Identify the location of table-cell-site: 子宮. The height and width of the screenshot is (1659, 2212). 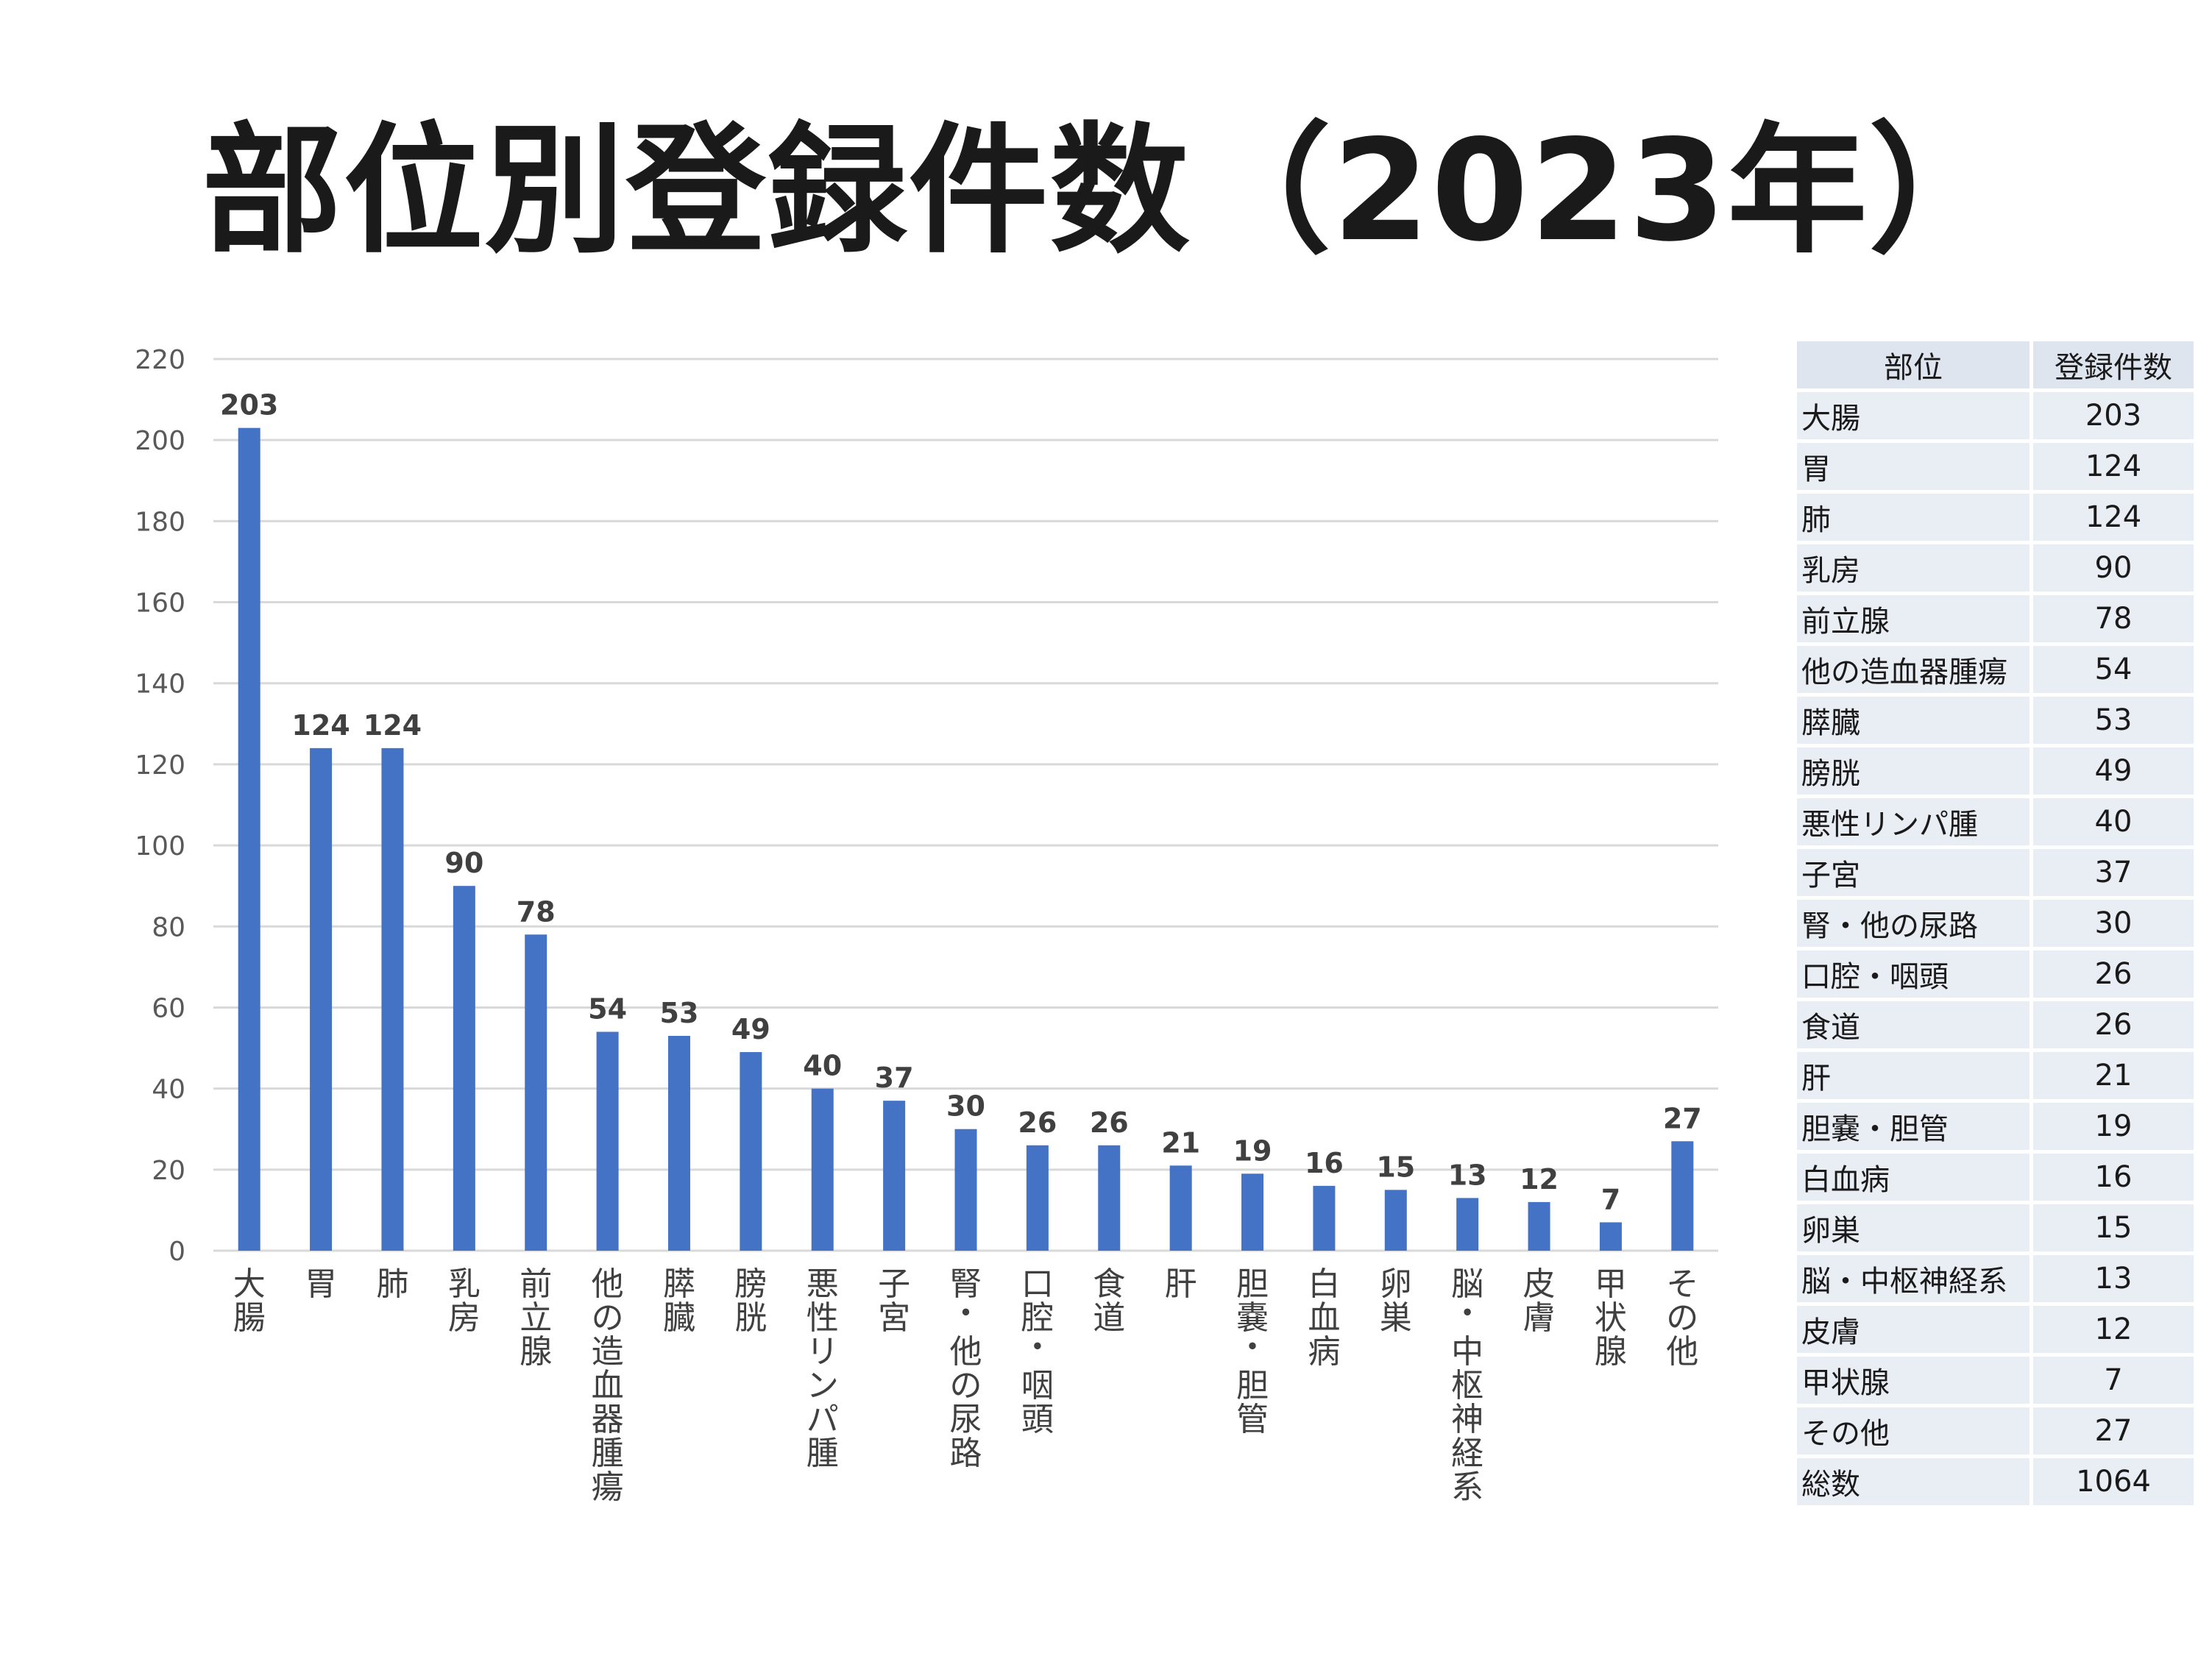
(1915, 873).